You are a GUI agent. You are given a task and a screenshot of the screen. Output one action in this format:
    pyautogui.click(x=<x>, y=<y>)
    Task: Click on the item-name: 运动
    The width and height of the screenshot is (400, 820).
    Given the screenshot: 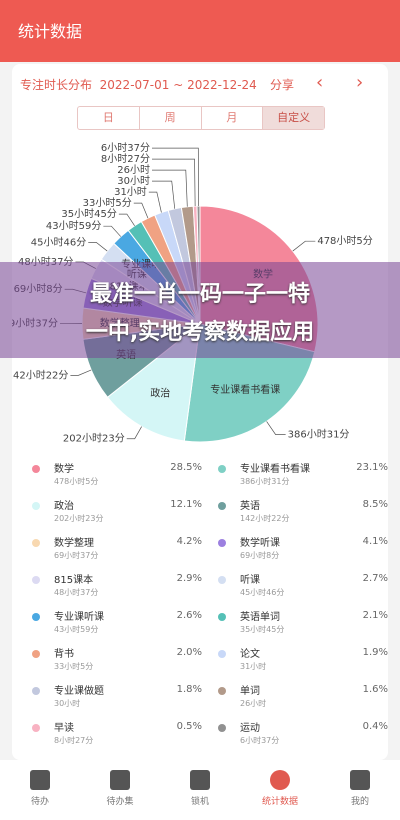 What is the action you would take?
    pyautogui.click(x=250, y=728)
    